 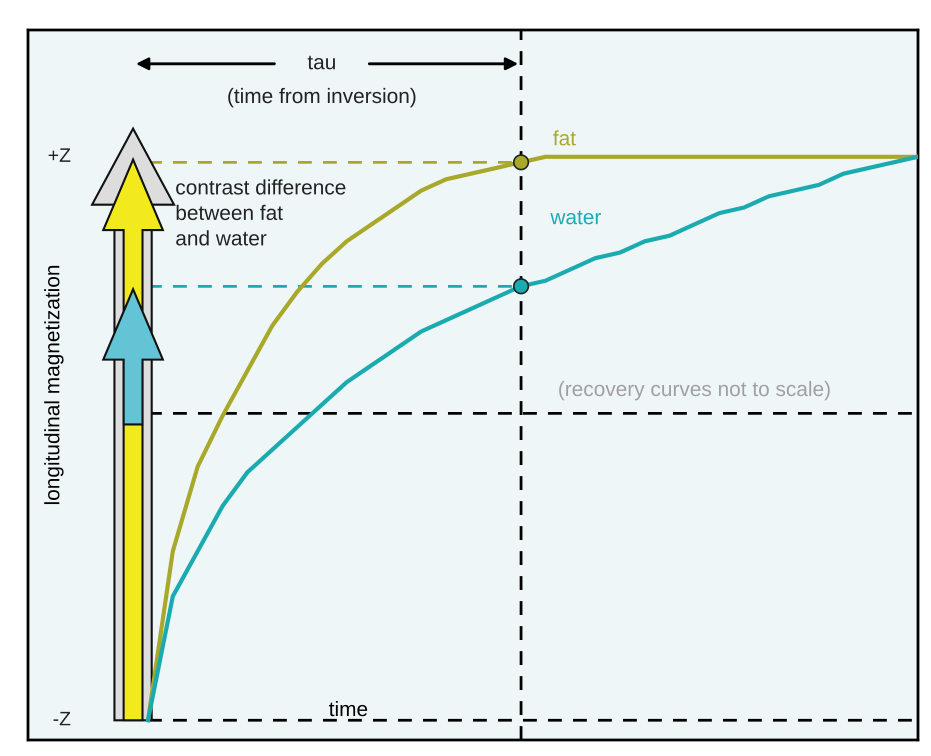 What do you see at coordinates (59, 155) in the screenshot?
I see `text: +Z` at bounding box center [59, 155].